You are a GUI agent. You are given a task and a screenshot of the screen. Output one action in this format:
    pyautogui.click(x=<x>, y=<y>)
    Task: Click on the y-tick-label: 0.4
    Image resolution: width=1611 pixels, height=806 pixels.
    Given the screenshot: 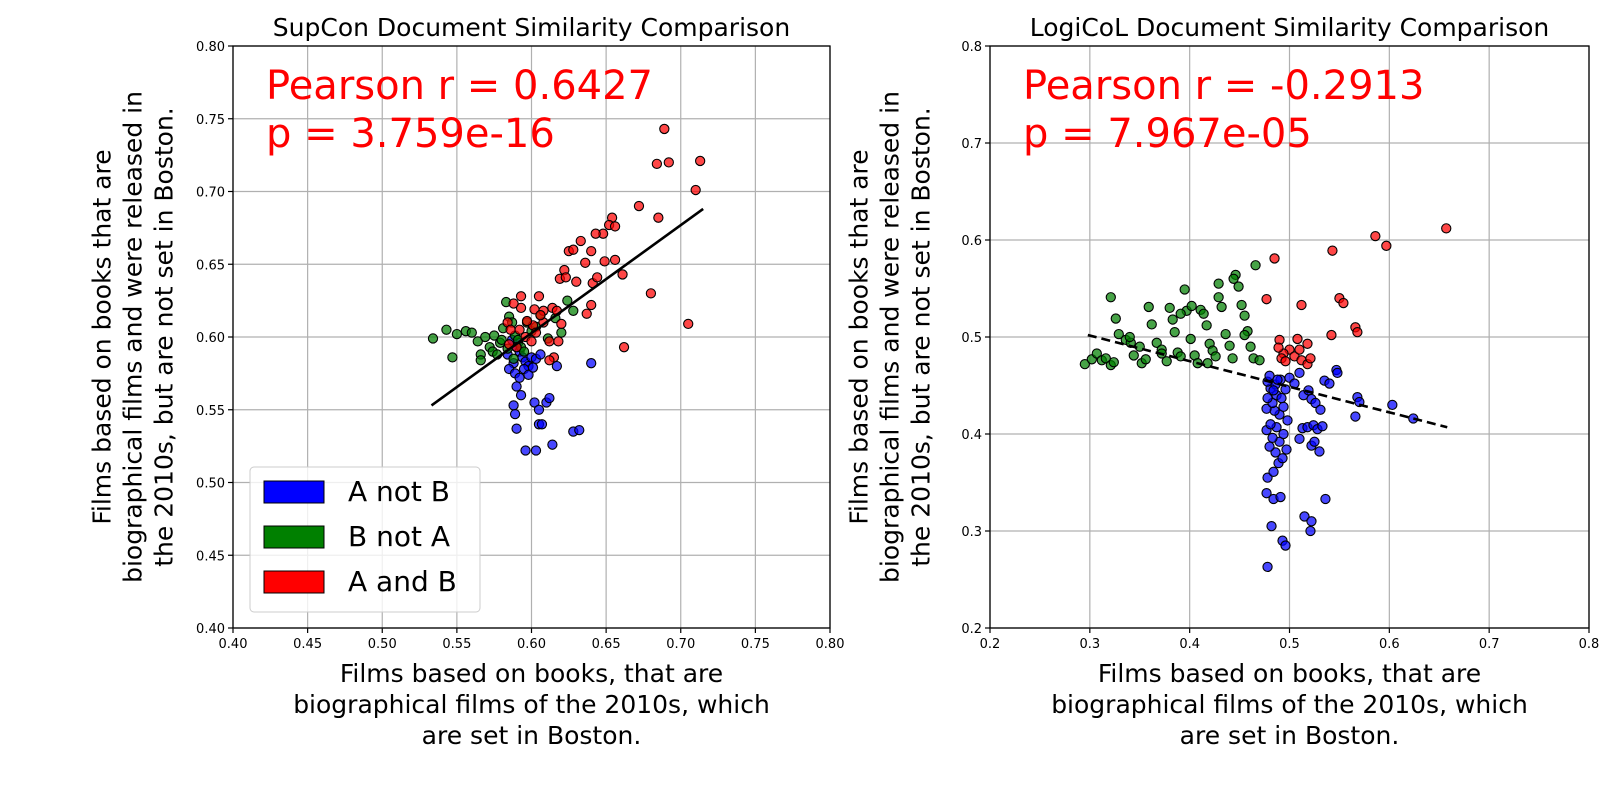 What is the action you would take?
    pyautogui.click(x=971, y=435)
    